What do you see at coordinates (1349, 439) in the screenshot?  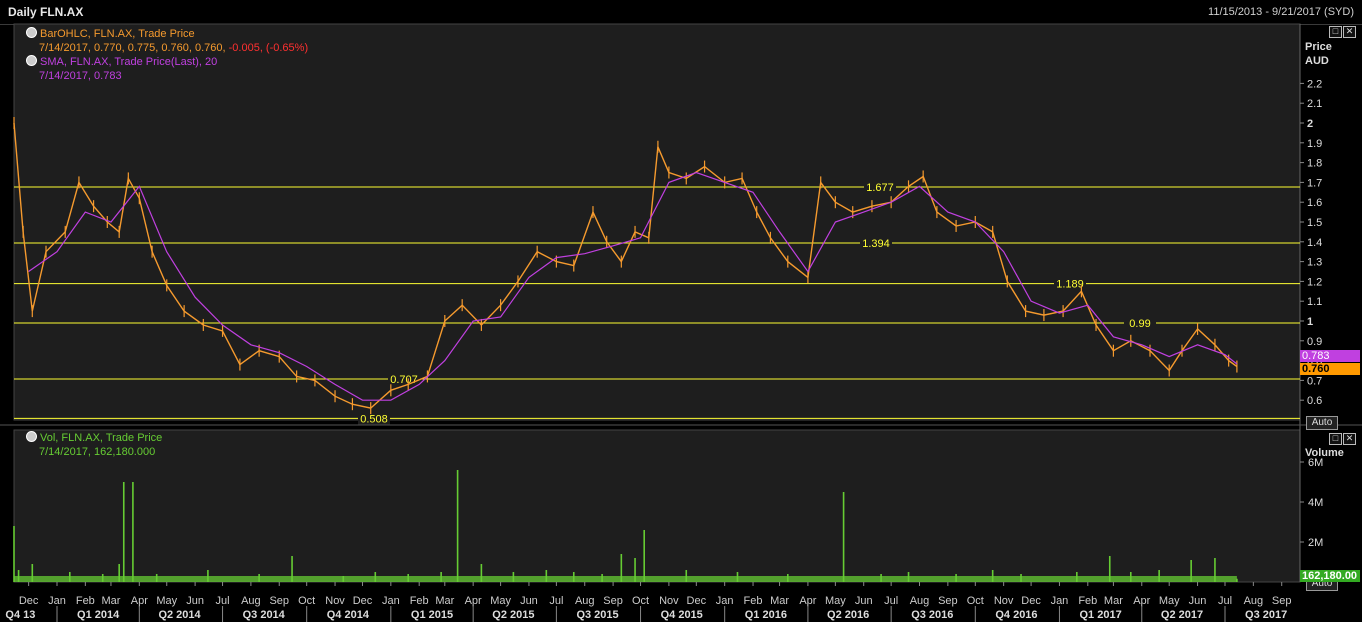 I see `volume-panel-close-button: ✕` at bounding box center [1349, 439].